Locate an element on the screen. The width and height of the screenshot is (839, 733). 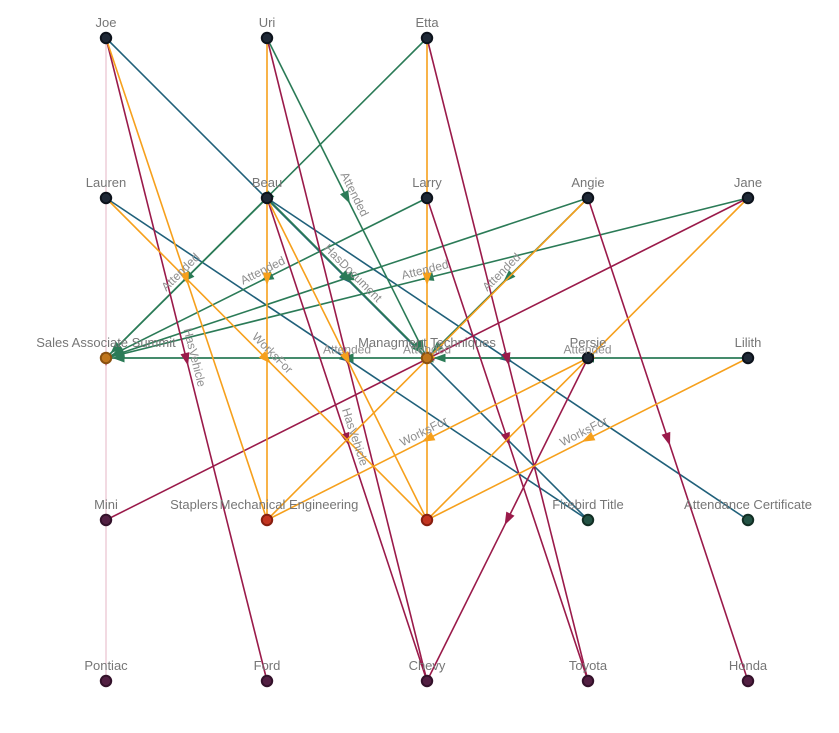
node-label-angie: Angie is located at coordinates (587, 182).